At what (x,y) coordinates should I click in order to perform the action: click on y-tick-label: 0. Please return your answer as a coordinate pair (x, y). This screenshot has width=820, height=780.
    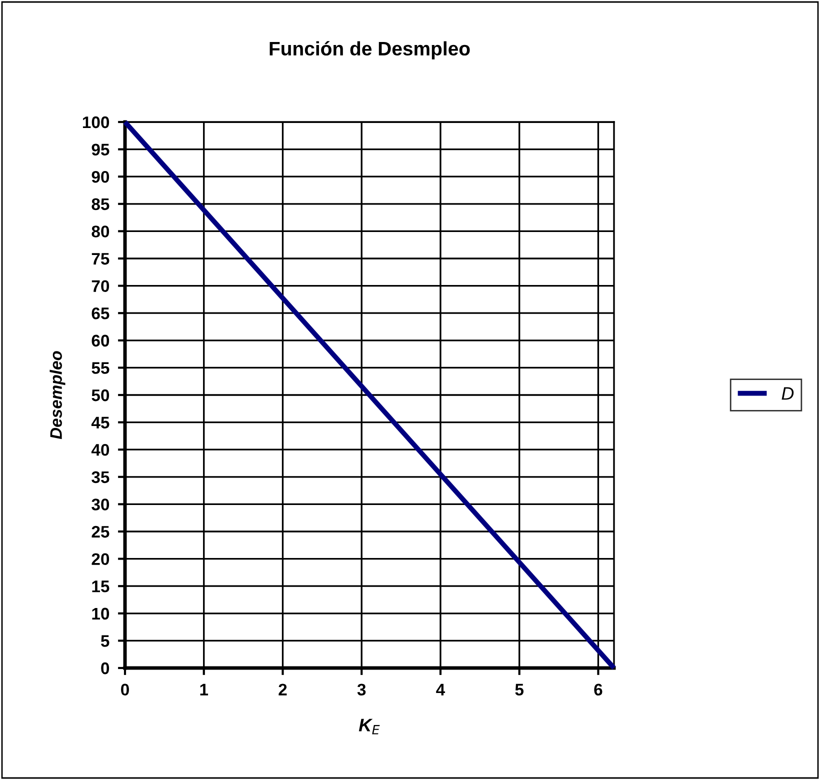
    Looking at the image, I should click on (105, 668).